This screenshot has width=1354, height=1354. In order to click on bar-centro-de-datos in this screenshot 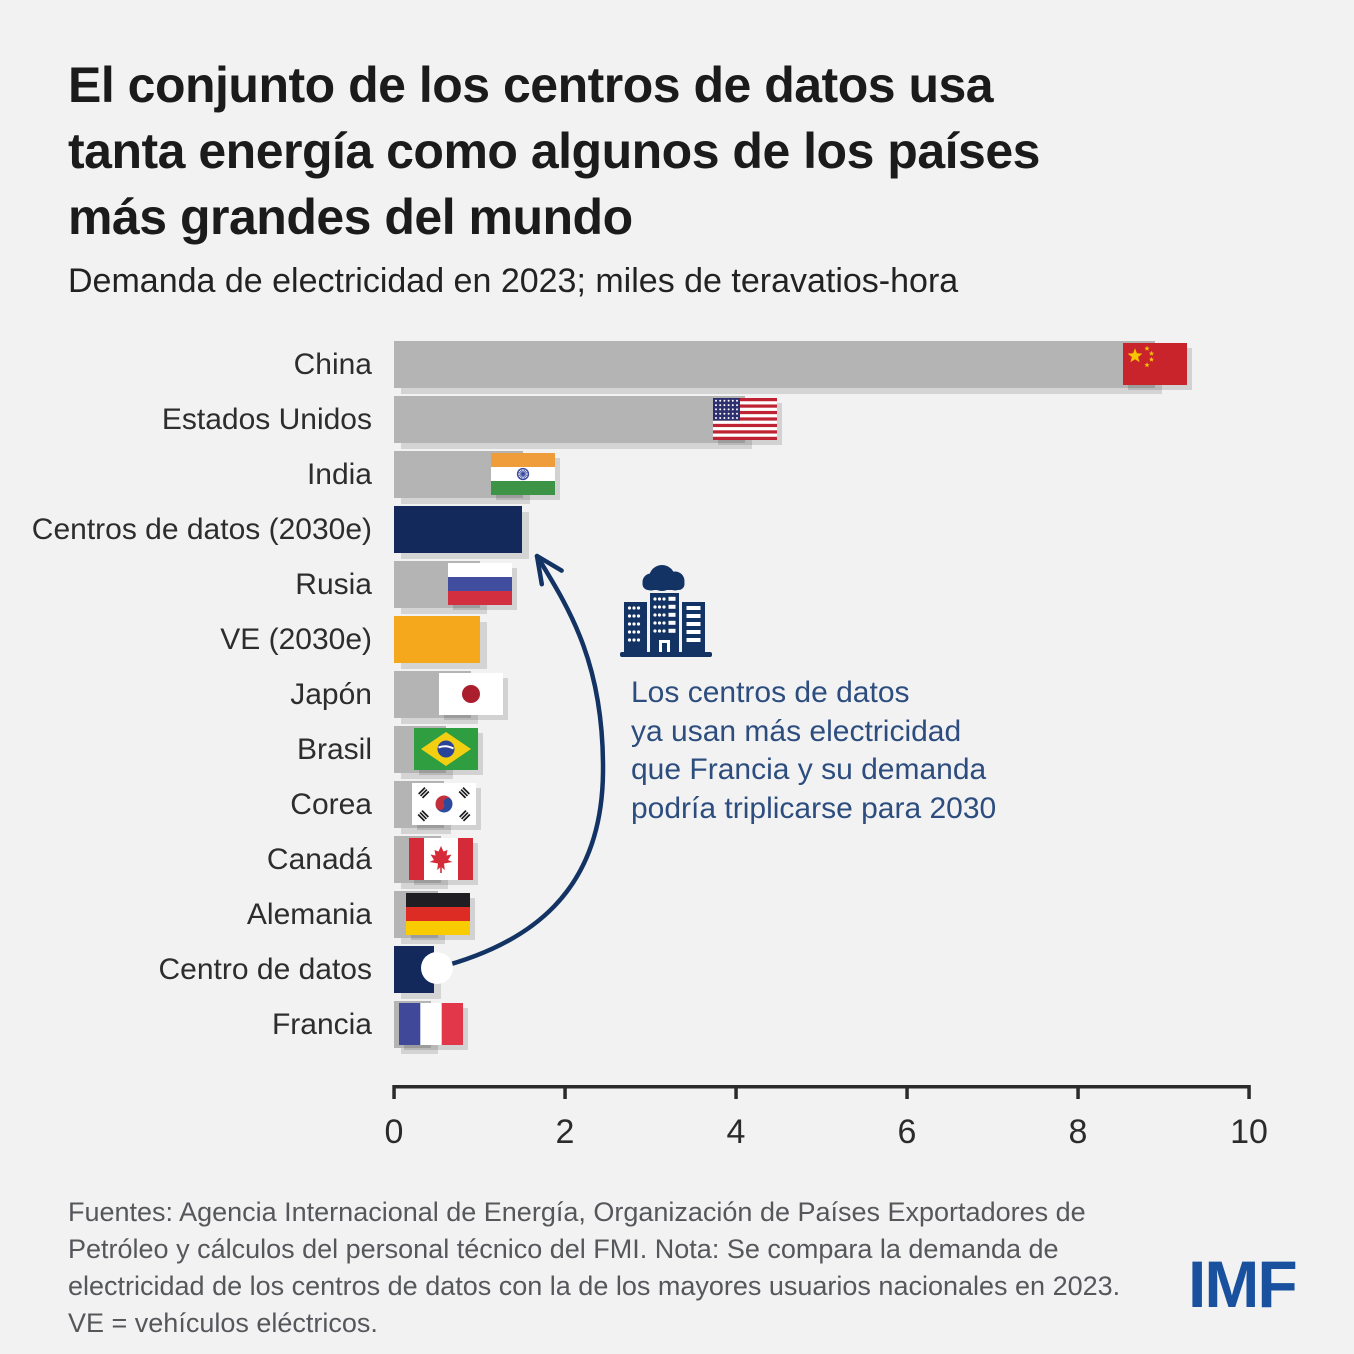, I will do `click(414, 970)`.